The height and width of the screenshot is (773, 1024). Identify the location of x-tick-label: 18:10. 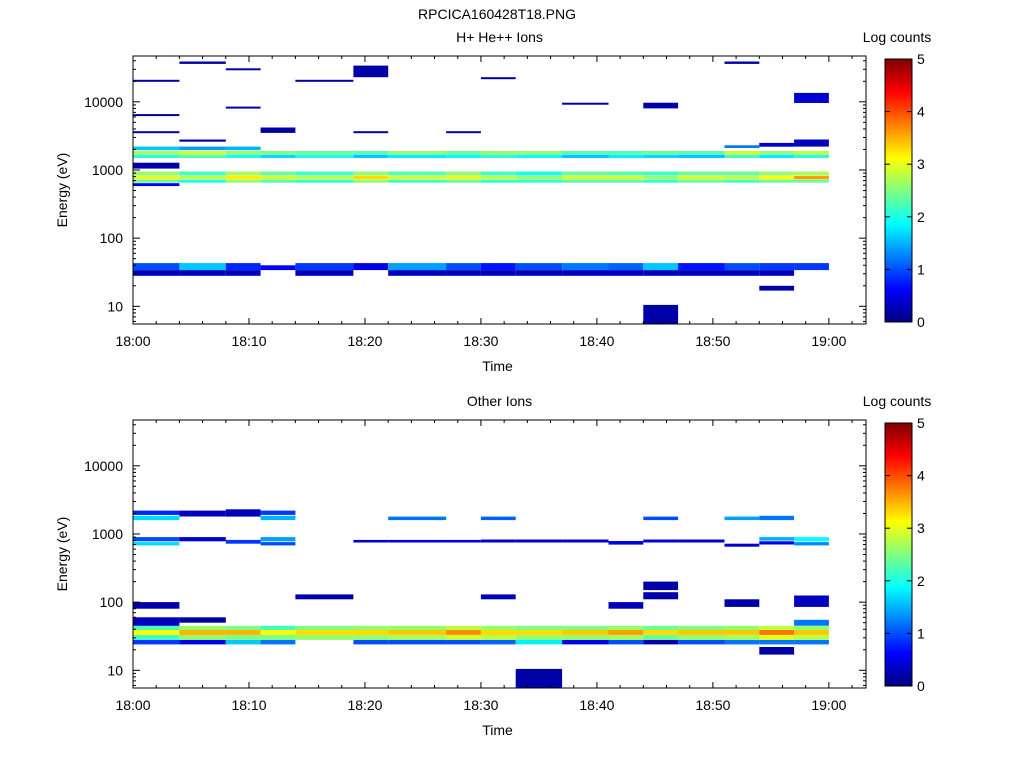
(248, 341).